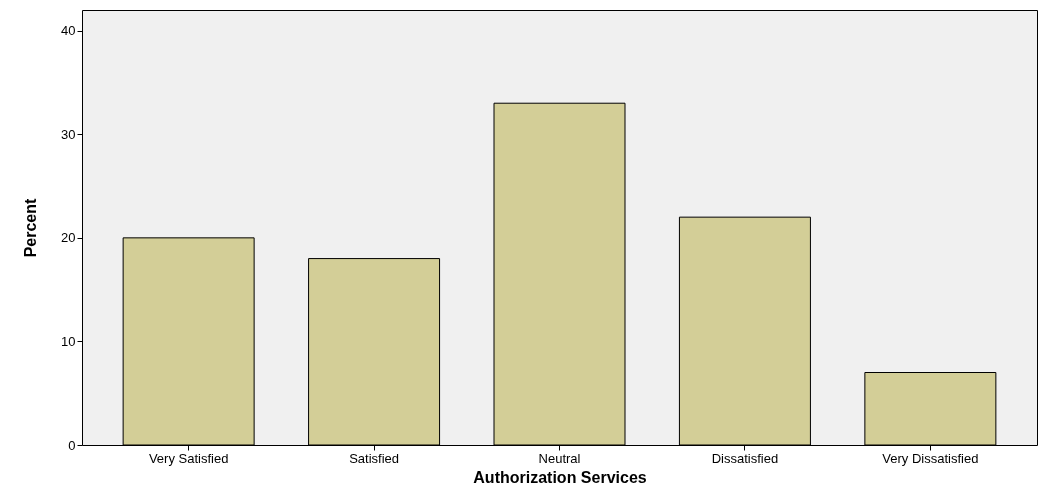  Describe the element at coordinates (188, 458) in the screenshot. I see `x-tick-label: Very Satisfied` at that location.